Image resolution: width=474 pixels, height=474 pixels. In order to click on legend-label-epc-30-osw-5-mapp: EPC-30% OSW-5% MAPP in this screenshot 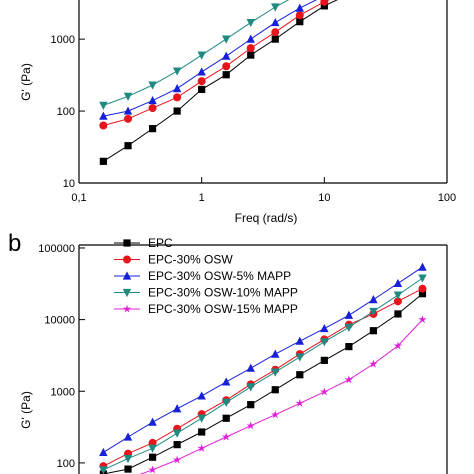, I will do `click(219, 276)`.